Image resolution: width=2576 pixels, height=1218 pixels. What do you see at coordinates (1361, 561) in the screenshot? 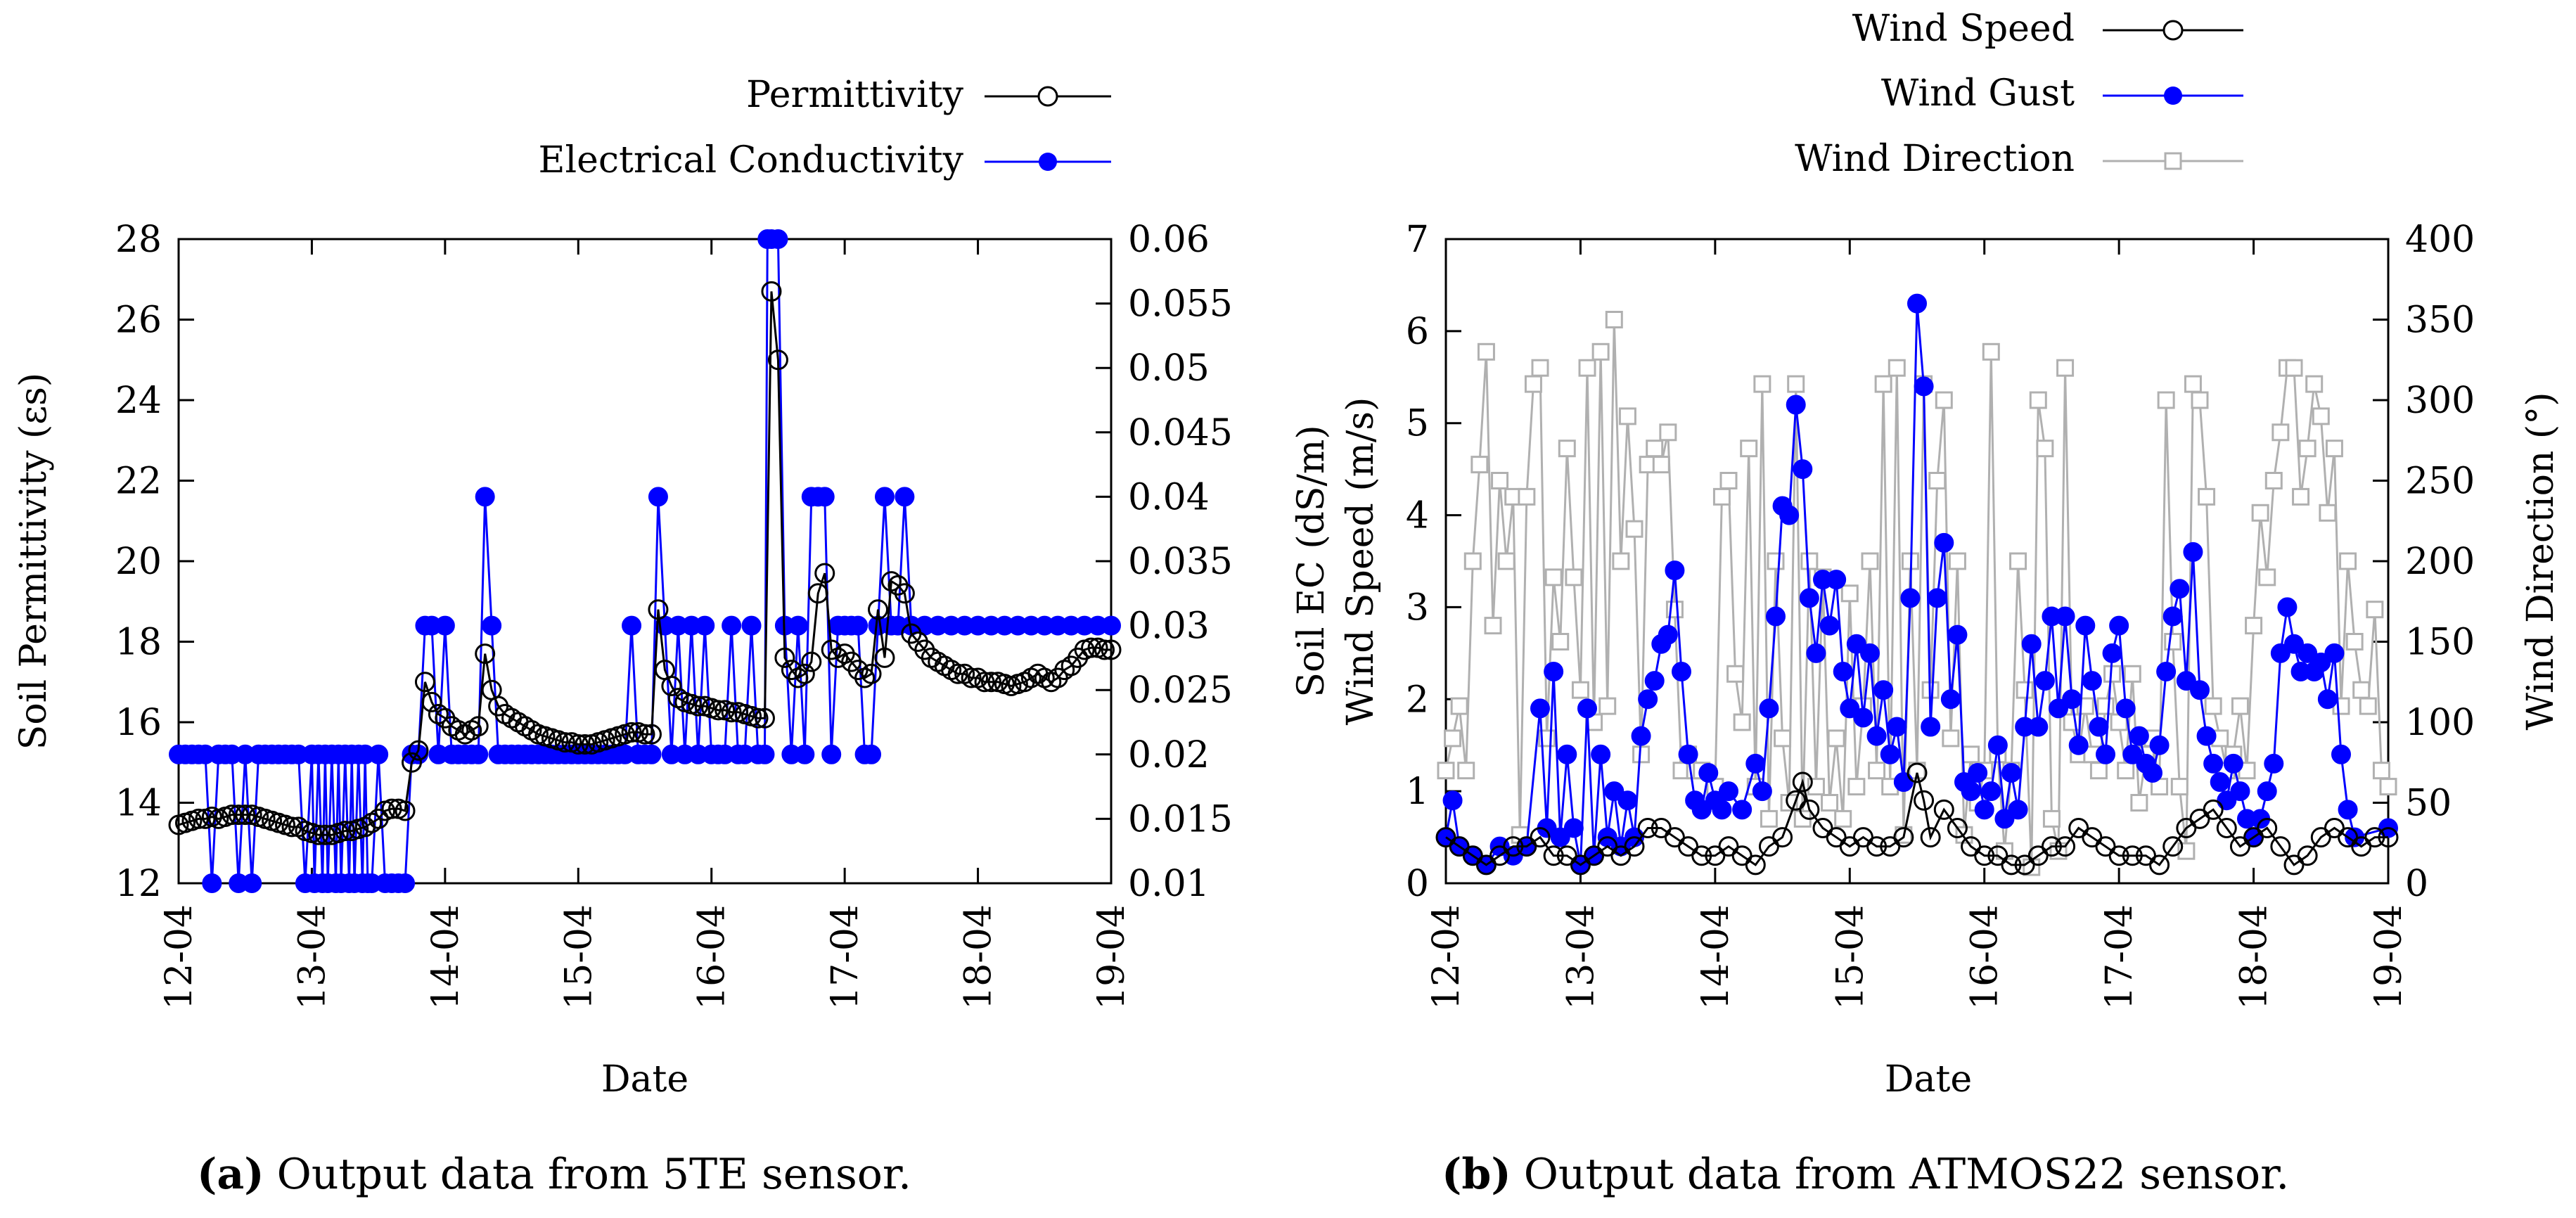
I see `chart-b-ylabel-left: Wind Speed (m/s)` at bounding box center [1361, 561].